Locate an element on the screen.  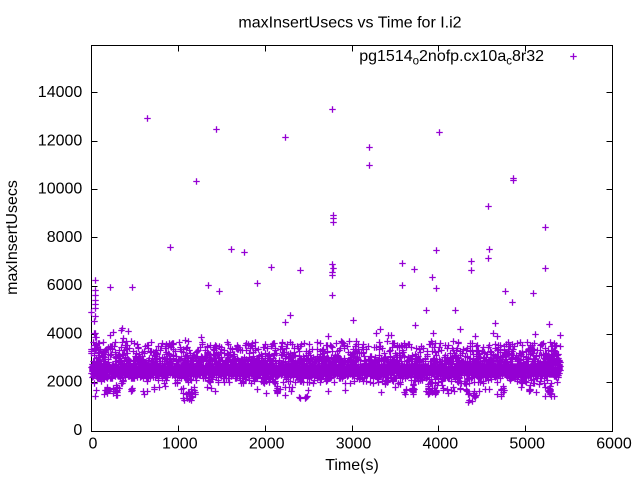
svg-text: 12000 is located at coordinates (60, 140).